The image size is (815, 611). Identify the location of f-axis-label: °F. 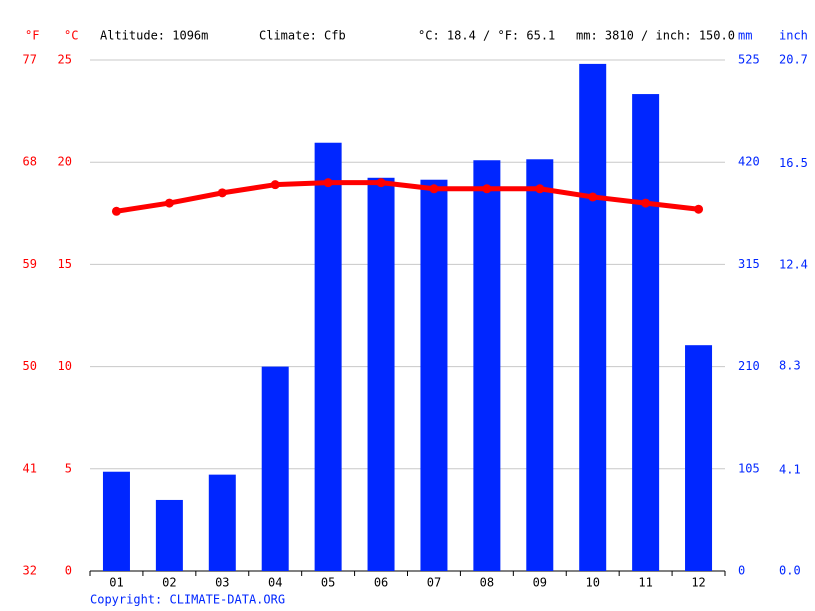
(32, 36).